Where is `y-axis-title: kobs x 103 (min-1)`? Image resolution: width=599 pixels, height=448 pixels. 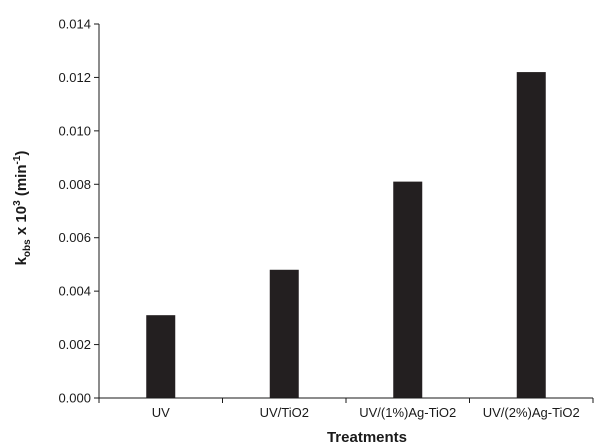
y-axis-title: kobs x 103 (min-1) is located at coordinates (22, 208).